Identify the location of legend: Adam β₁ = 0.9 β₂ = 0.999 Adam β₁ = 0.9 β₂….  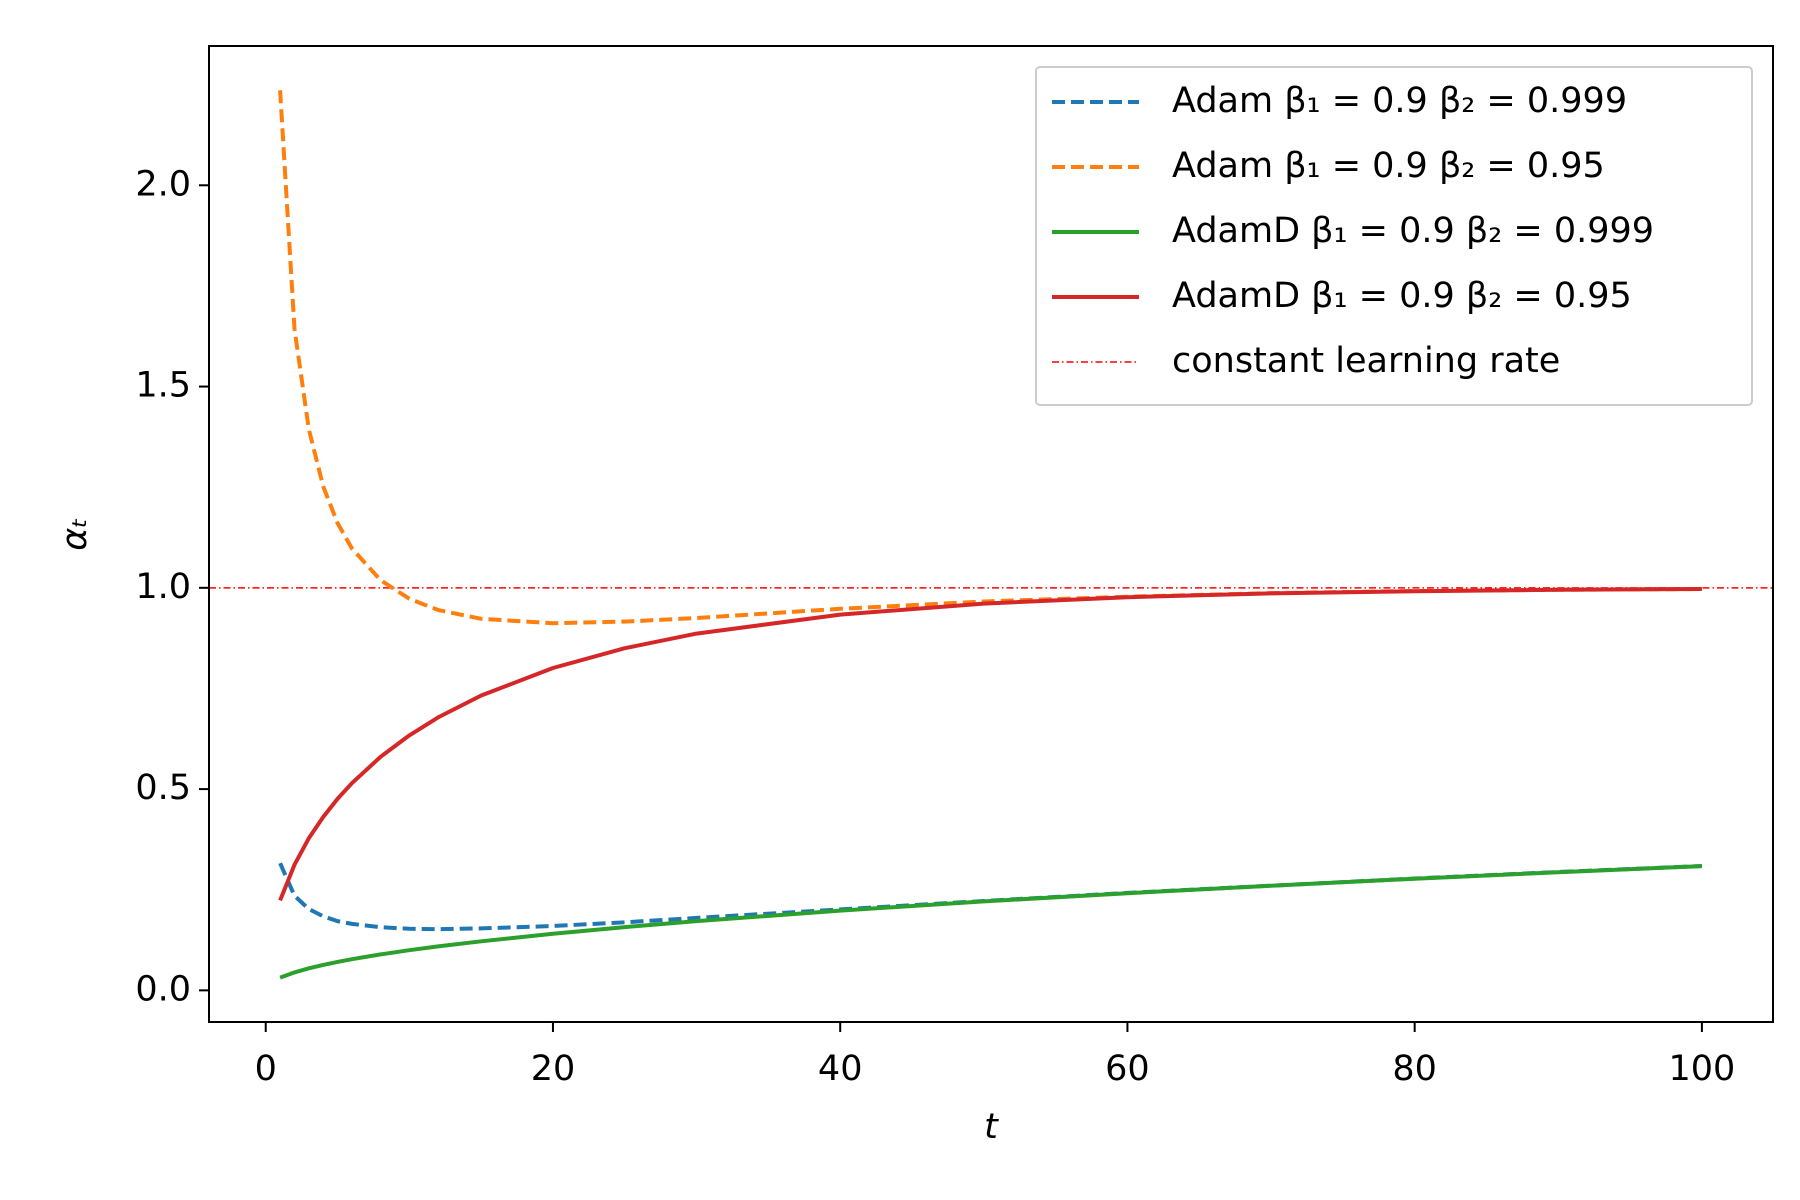
(1394, 236).